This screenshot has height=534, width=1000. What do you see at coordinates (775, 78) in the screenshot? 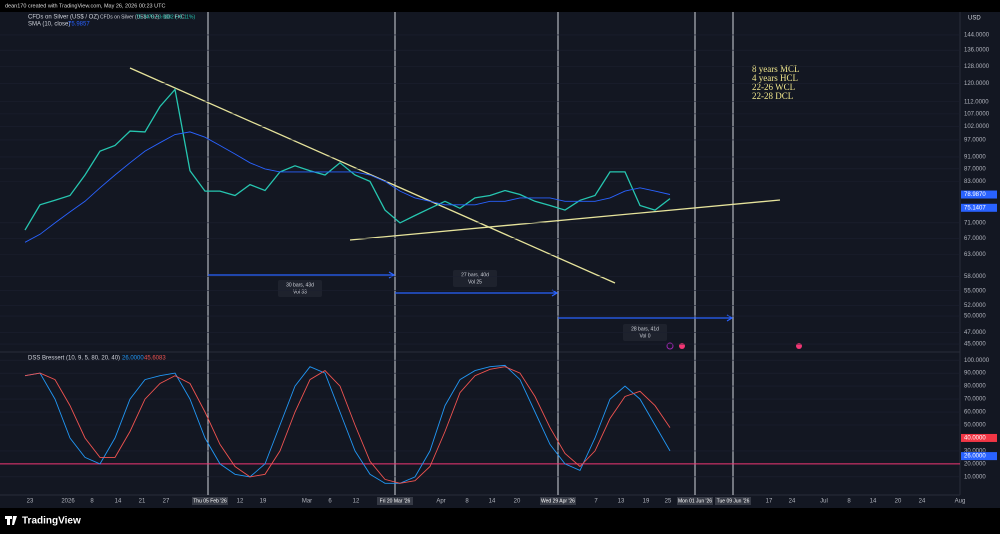
I see `annotation-text: 4 years HCL` at bounding box center [775, 78].